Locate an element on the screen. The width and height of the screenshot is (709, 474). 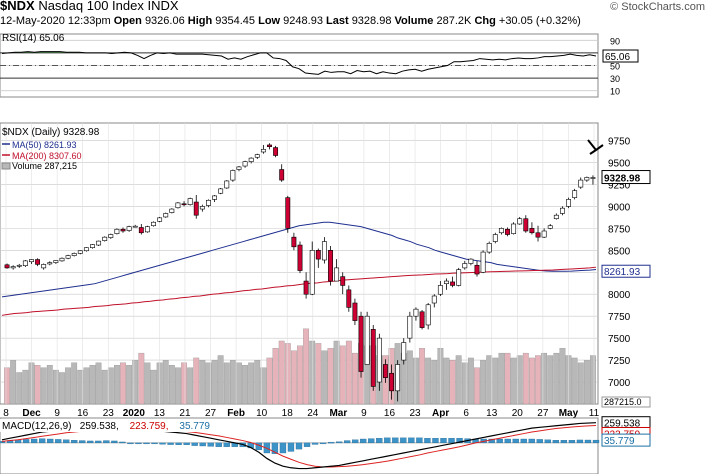
x-tick-label: 23 is located at coordinates (109, 413).